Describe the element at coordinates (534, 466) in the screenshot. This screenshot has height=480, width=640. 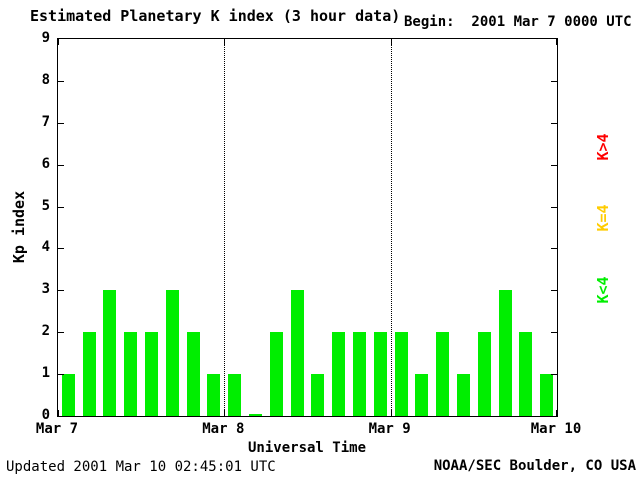
I see `credit-text: NOAA/SEC Boulder, CO USA` at that location.